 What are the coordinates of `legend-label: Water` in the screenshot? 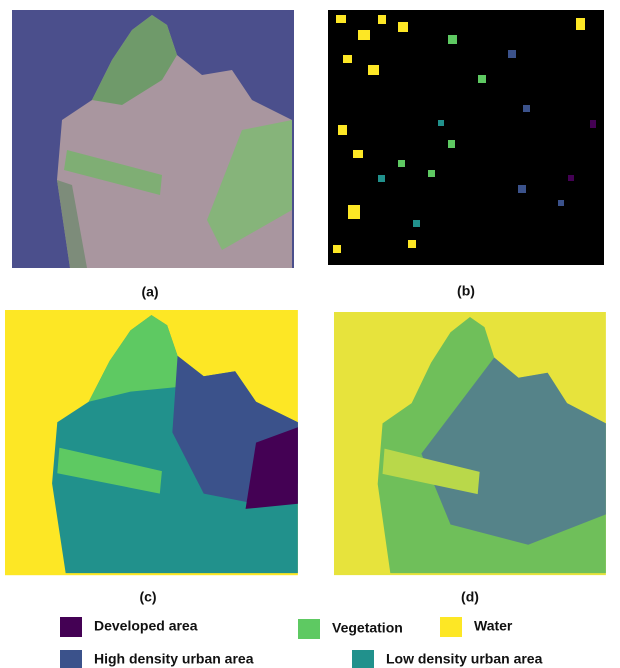 It's located at (493, 626).